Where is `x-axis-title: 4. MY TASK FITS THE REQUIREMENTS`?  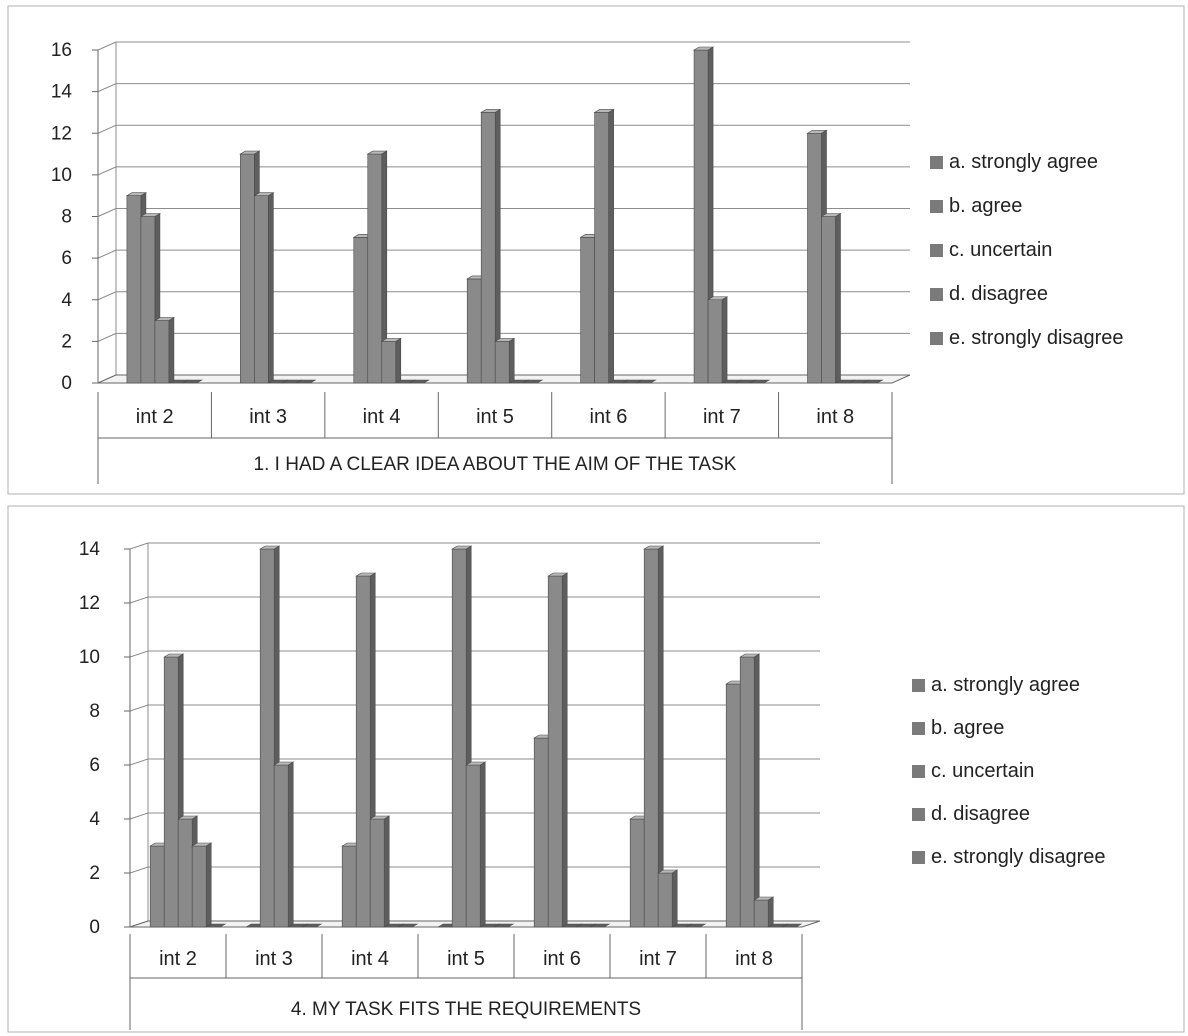 x-axis-title: 4. MY TASK FITS THE REQUIREMENTS is located at coordinates (466, 1009).